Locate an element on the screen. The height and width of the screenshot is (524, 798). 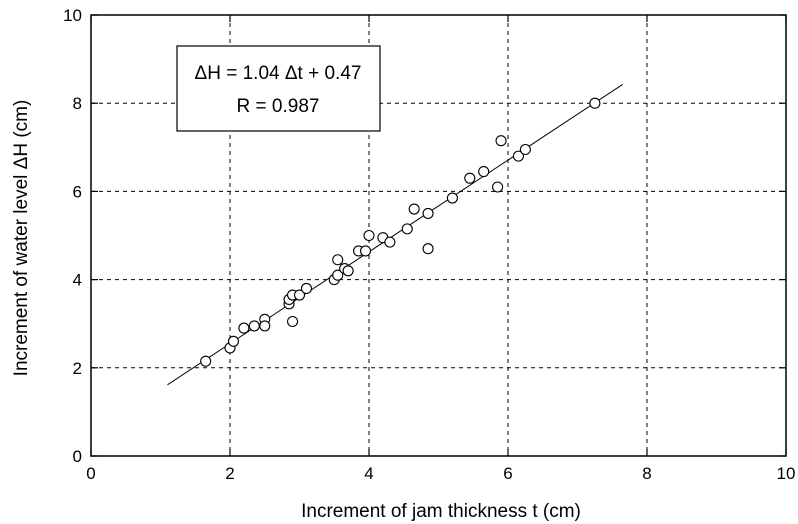
y-tick-label: 4 is located at coordinates (77, 280).